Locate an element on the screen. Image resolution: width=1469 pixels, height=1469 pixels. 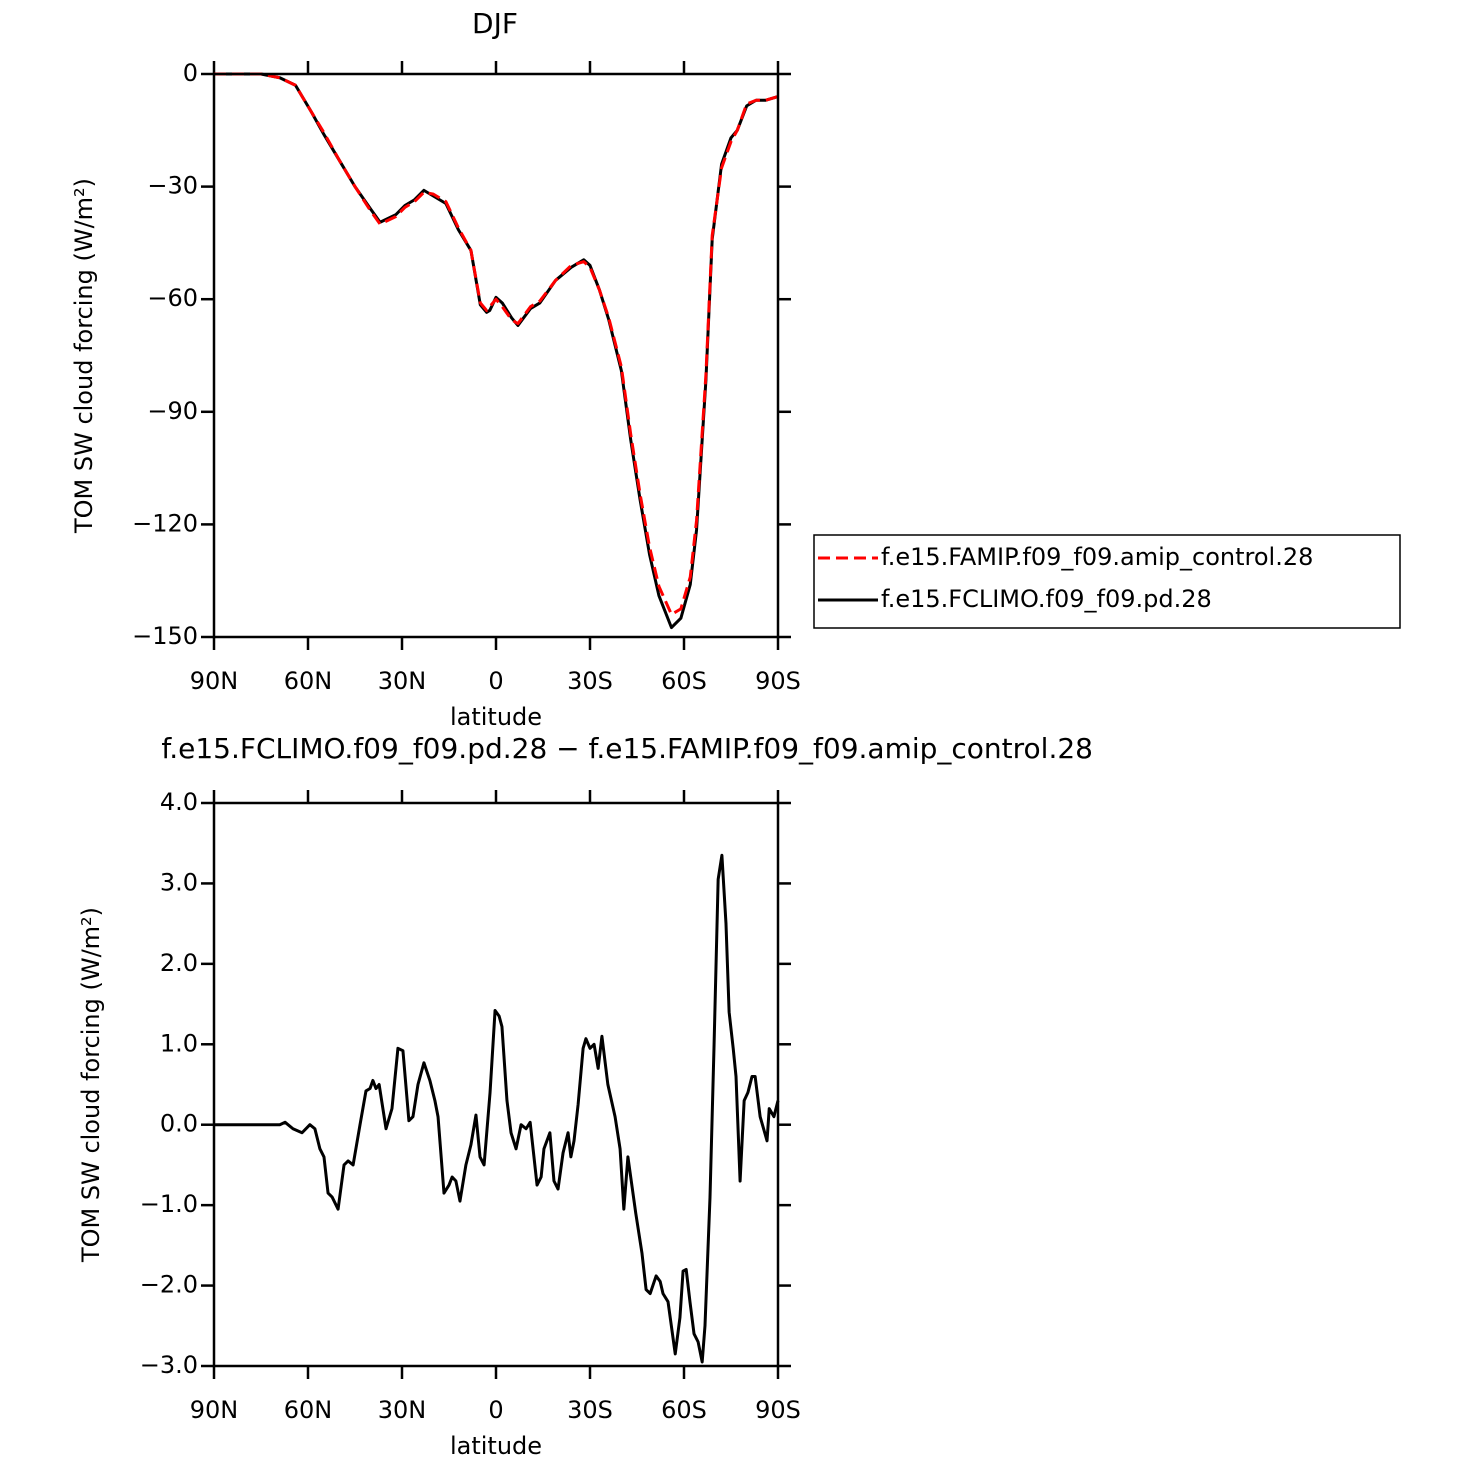
legend-label: f.e15.FCLIMO.f09_f09.pd.28 is located at coordinates (1046, 599).